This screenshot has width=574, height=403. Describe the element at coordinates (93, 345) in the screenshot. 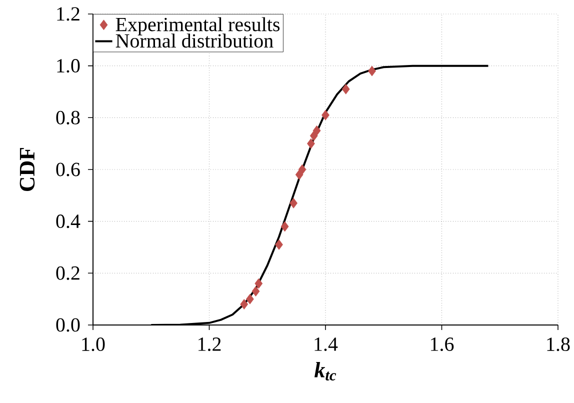

I see `x-tick-label: 1.0` at that location.